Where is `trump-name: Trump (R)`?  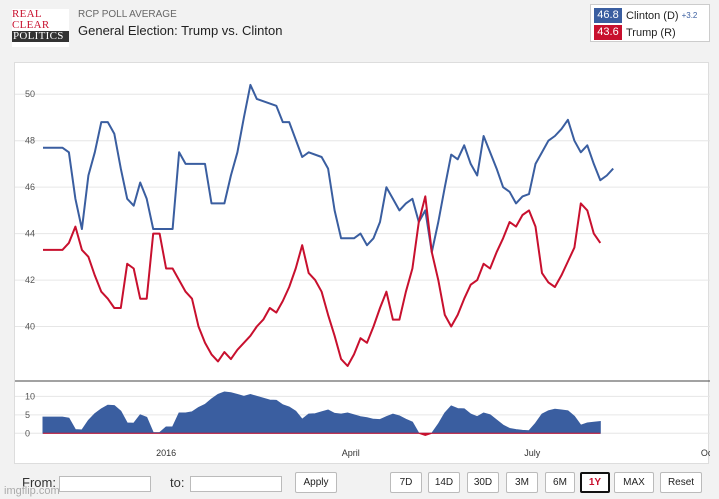 trump-name: Trump (R) is located at coordinates (651, 32).